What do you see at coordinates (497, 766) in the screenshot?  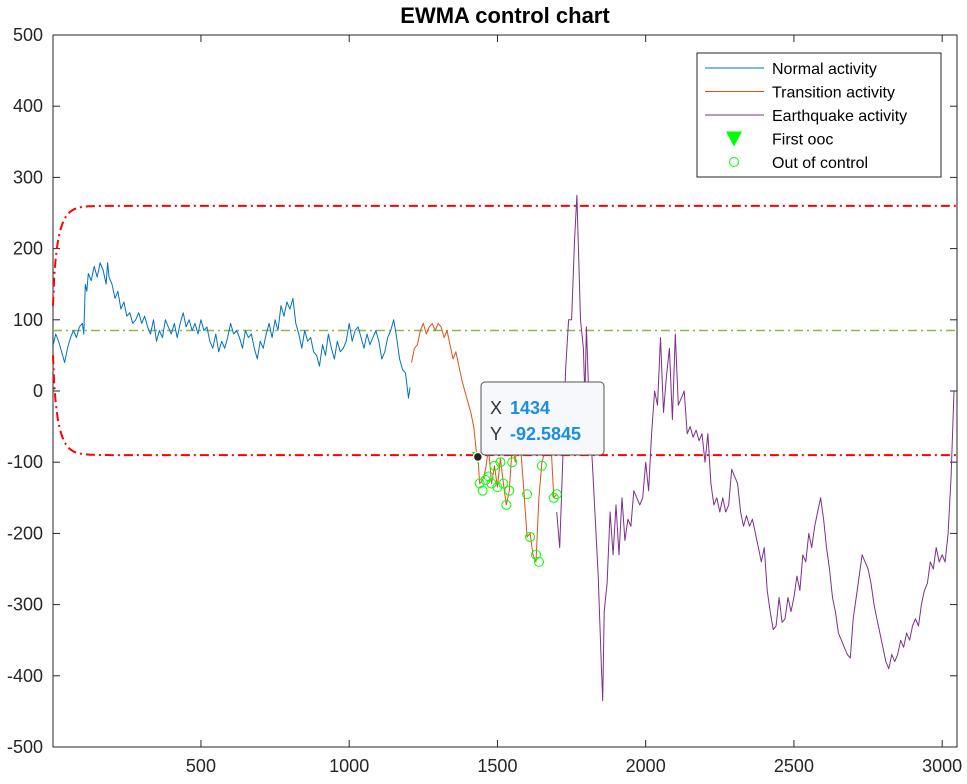 I see `x-tick-label: 1500` at bounding box center [497, 766].